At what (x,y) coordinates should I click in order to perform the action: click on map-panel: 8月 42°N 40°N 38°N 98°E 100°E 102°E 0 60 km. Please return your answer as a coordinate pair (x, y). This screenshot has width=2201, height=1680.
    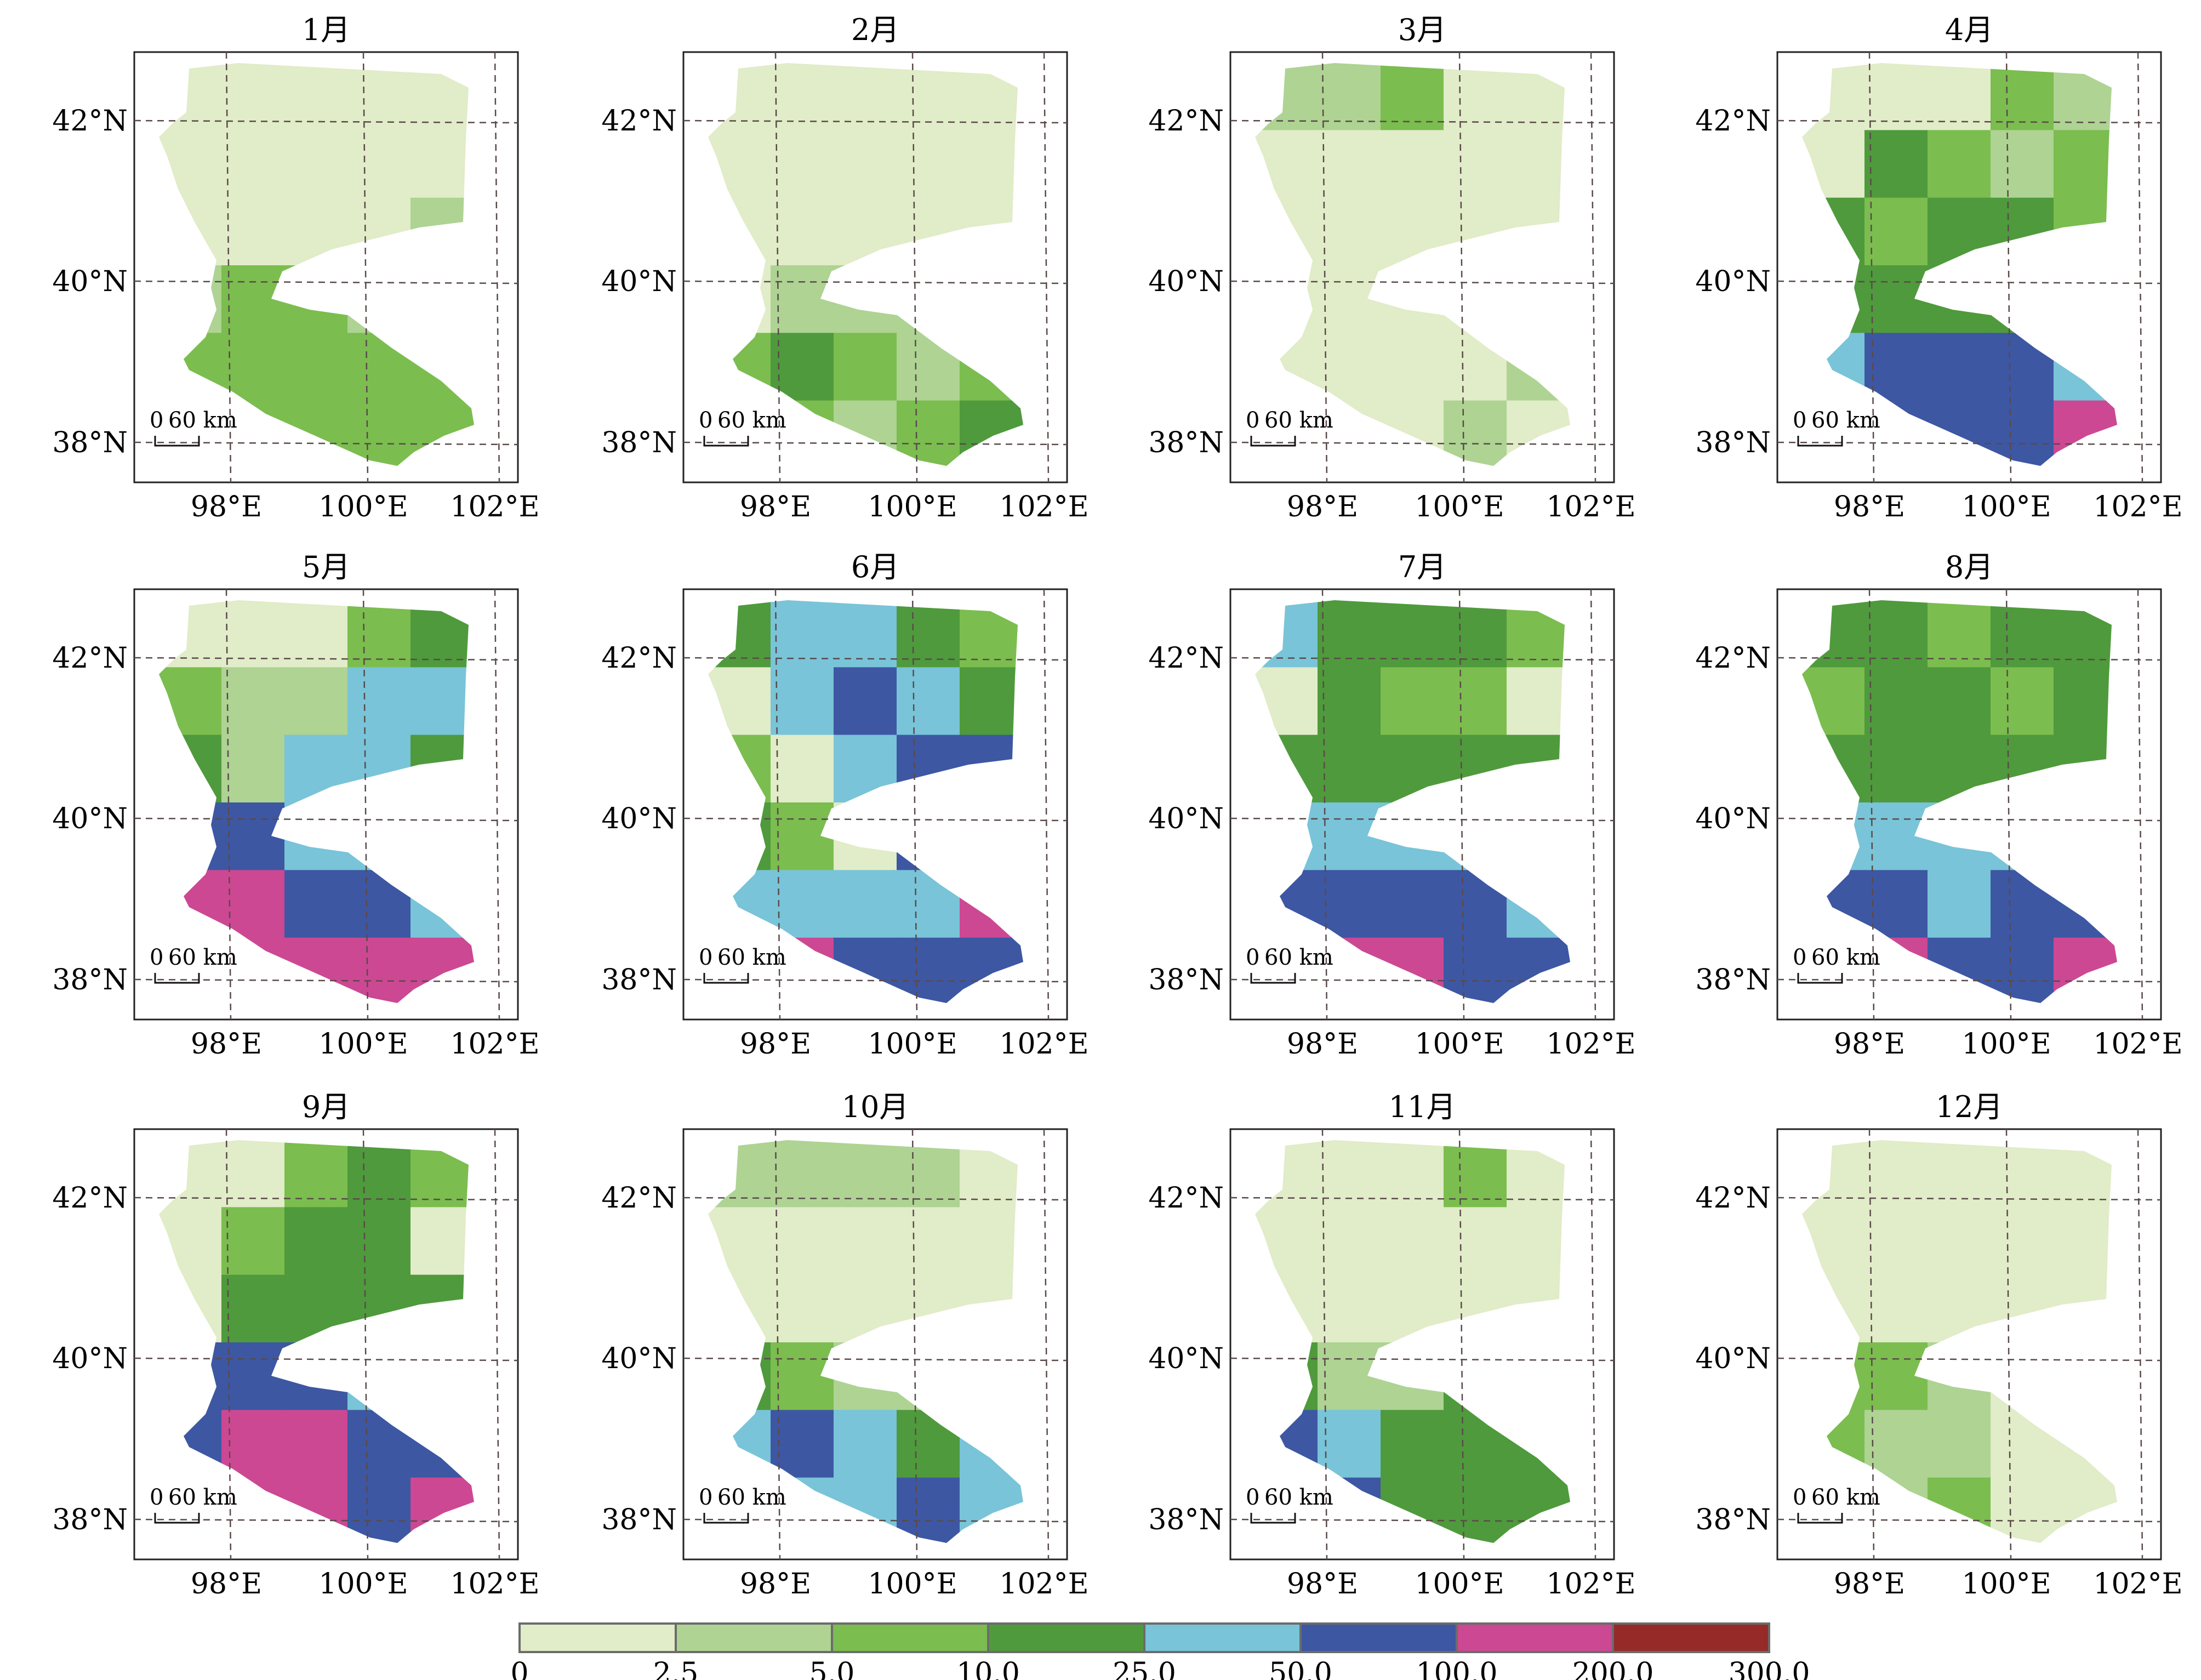
    Looking at the image, I should click on (1938, 805).